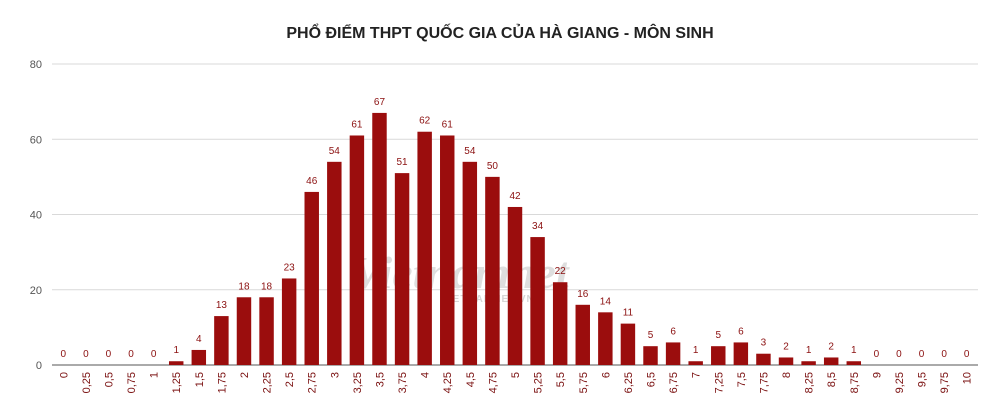  I want to click on x-tick-label: 8,75, so click(855, 382).